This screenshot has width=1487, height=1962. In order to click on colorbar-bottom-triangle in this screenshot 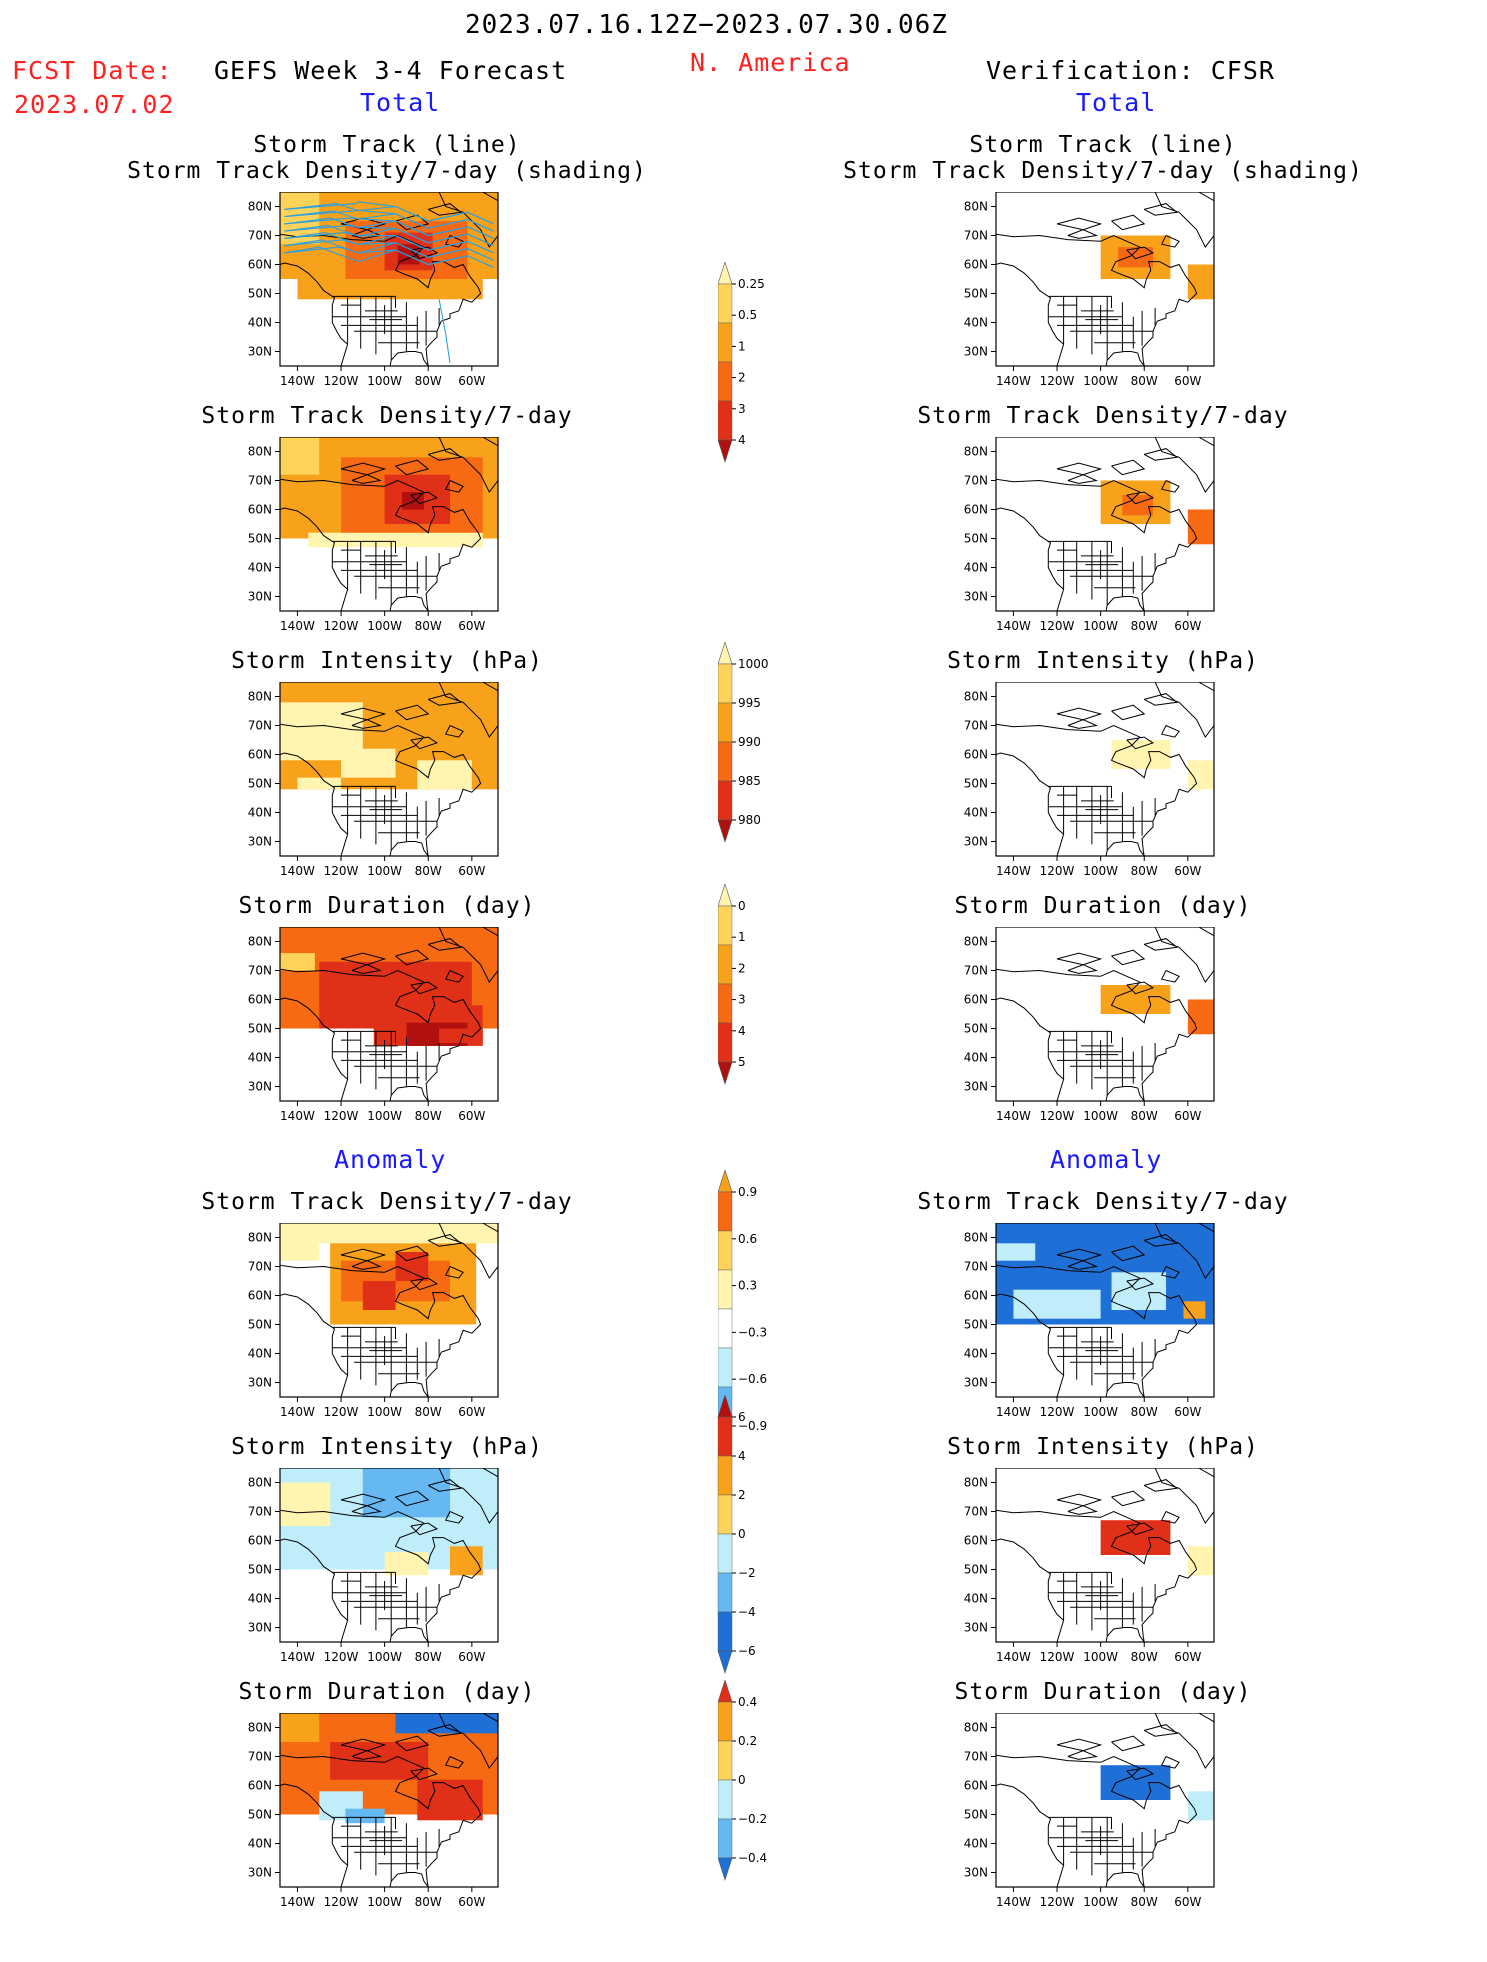, I will do `click(725, 1073)`.